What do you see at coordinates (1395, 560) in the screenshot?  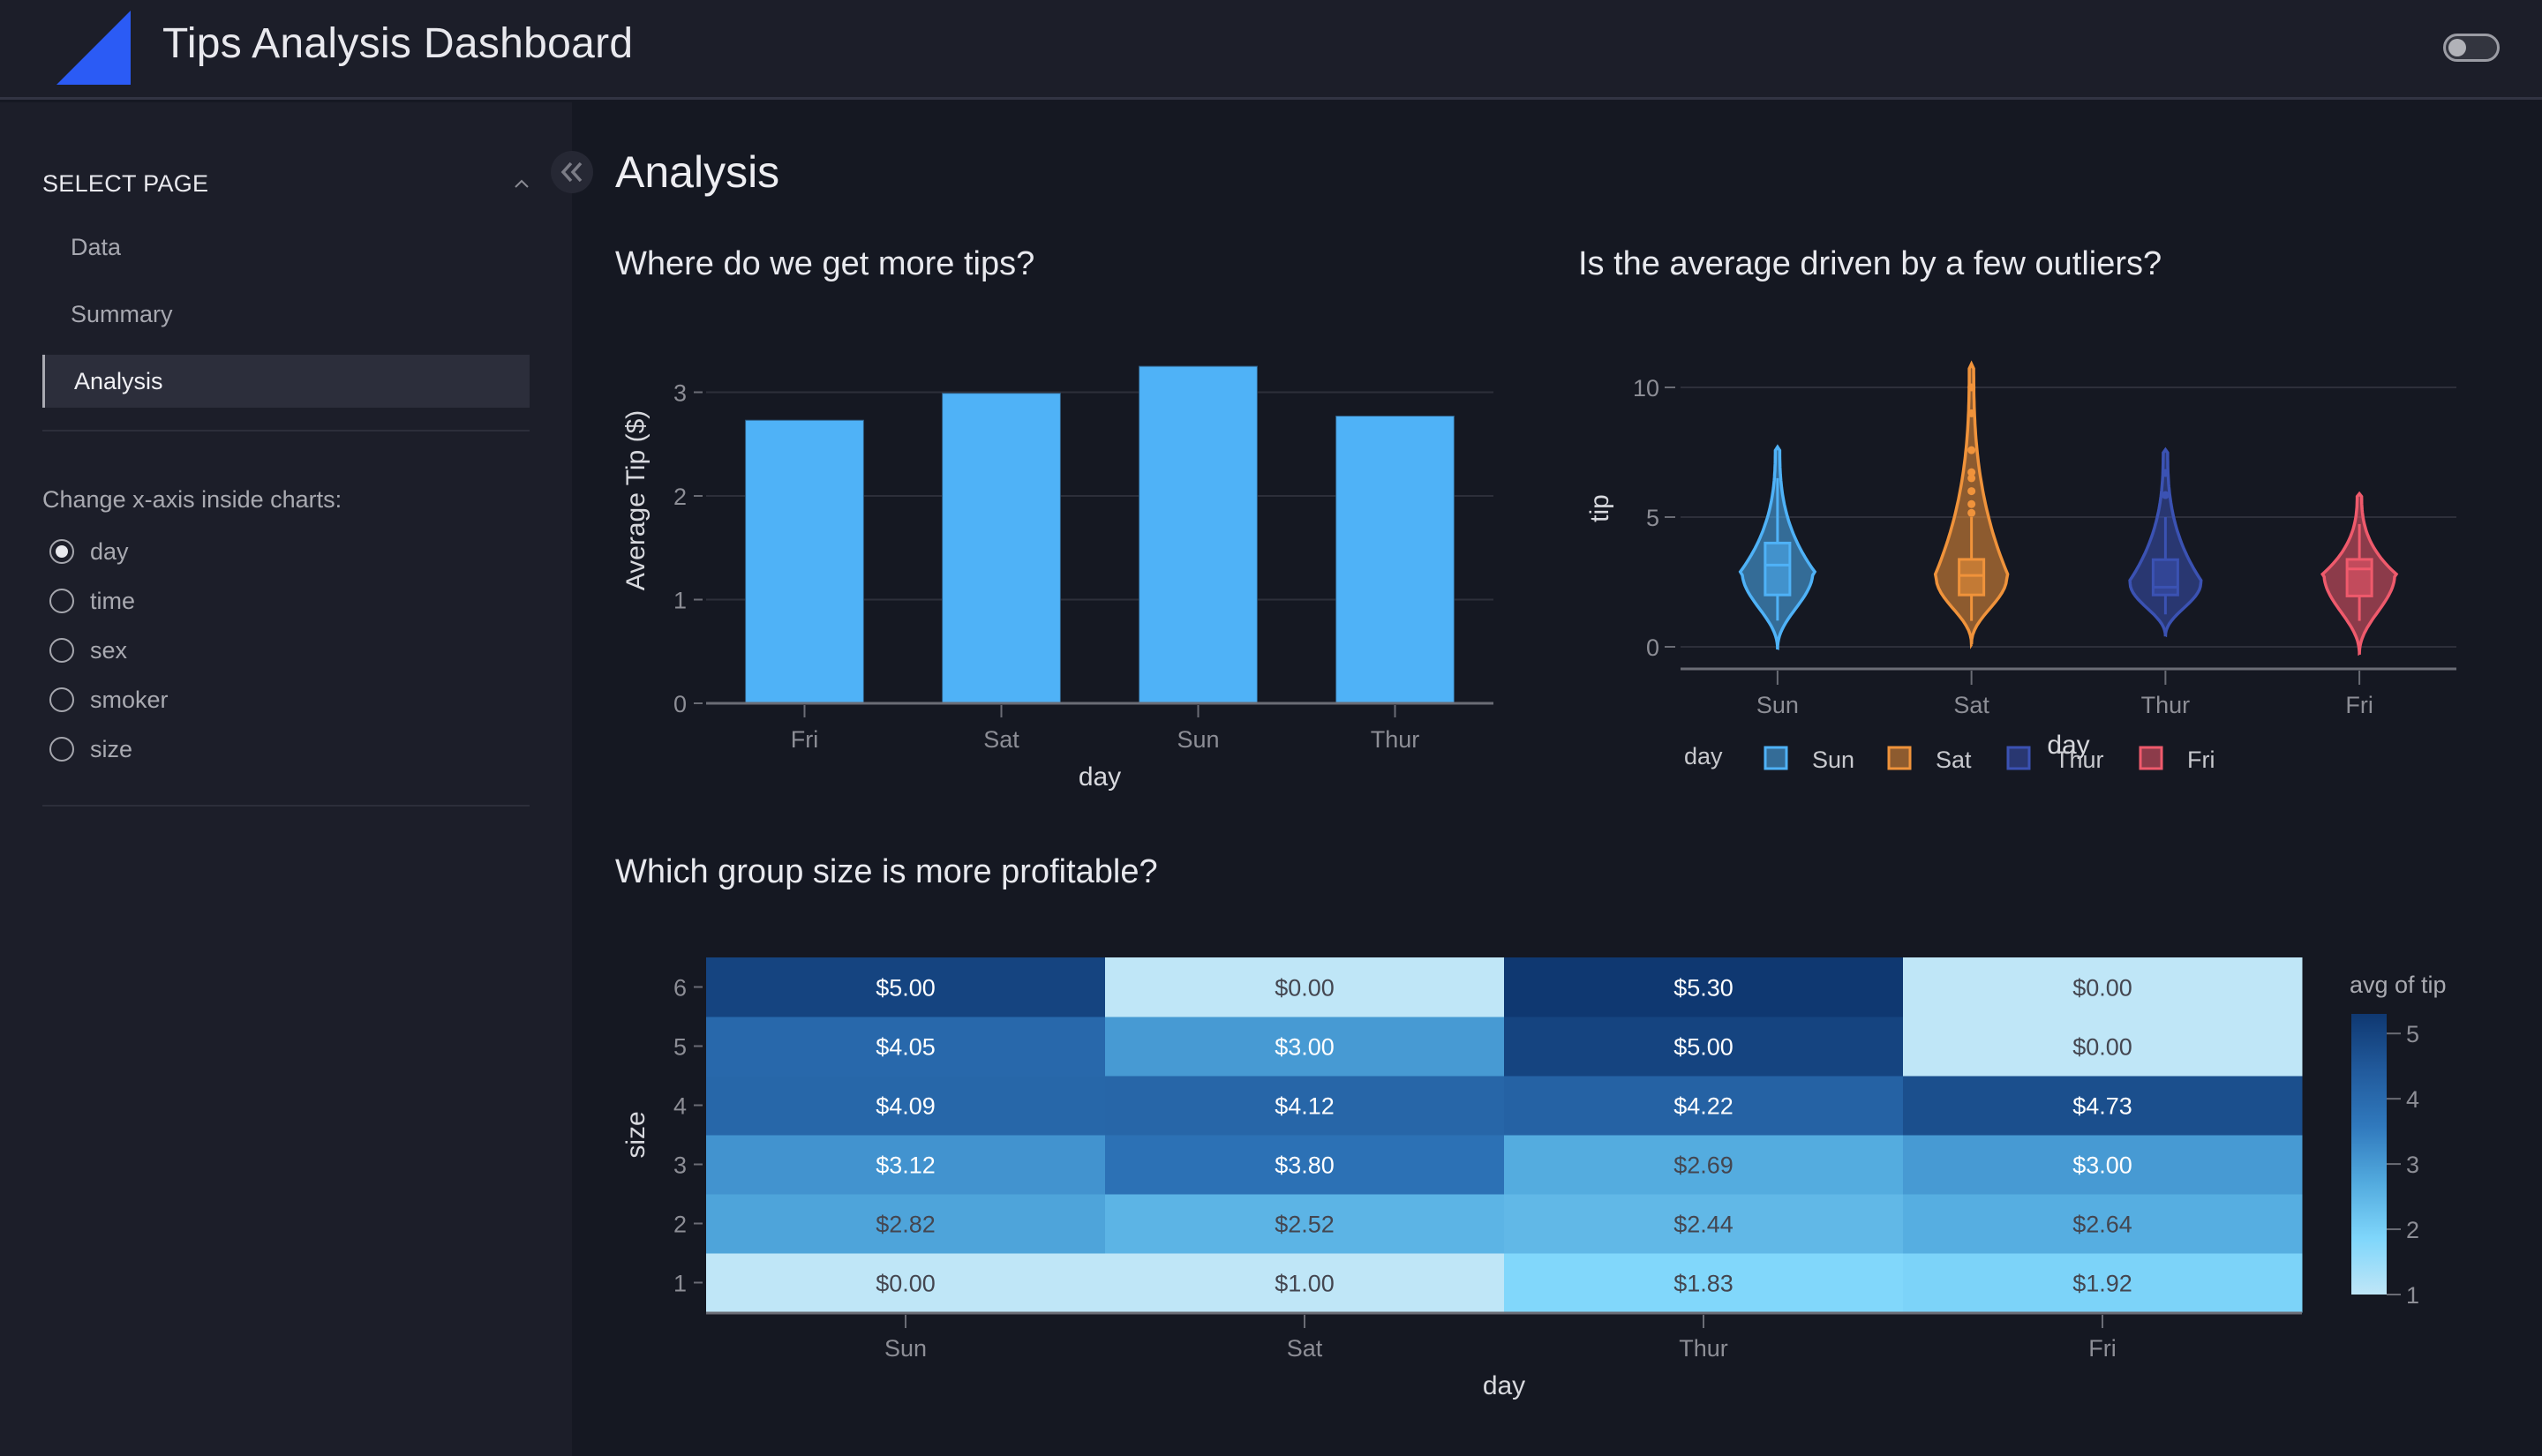 I see `bar-thur` at bounding box center [1395, 560].